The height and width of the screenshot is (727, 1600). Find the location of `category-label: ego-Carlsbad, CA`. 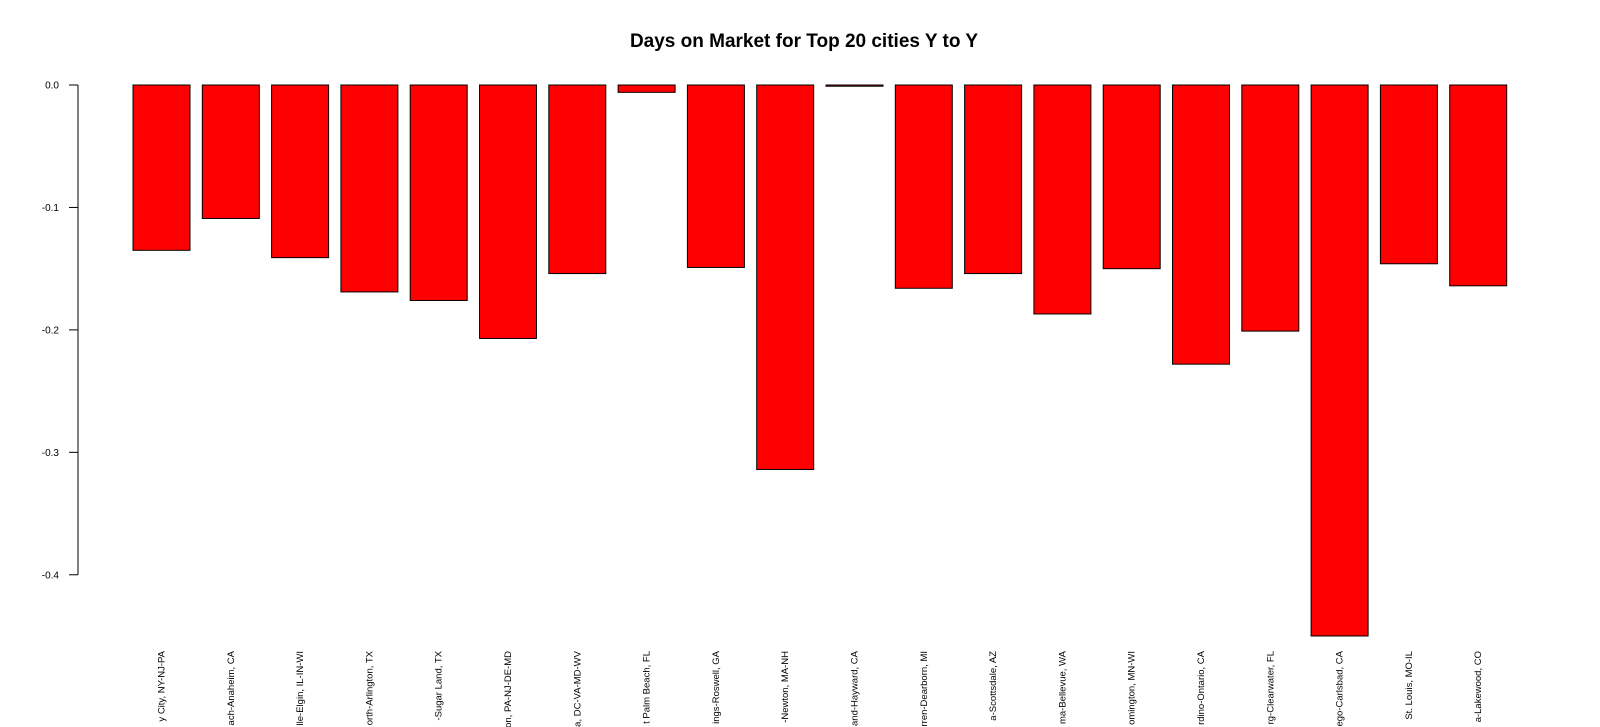

category-label: ego-Carlsbad, CA is located at coordinates (1340, 688).